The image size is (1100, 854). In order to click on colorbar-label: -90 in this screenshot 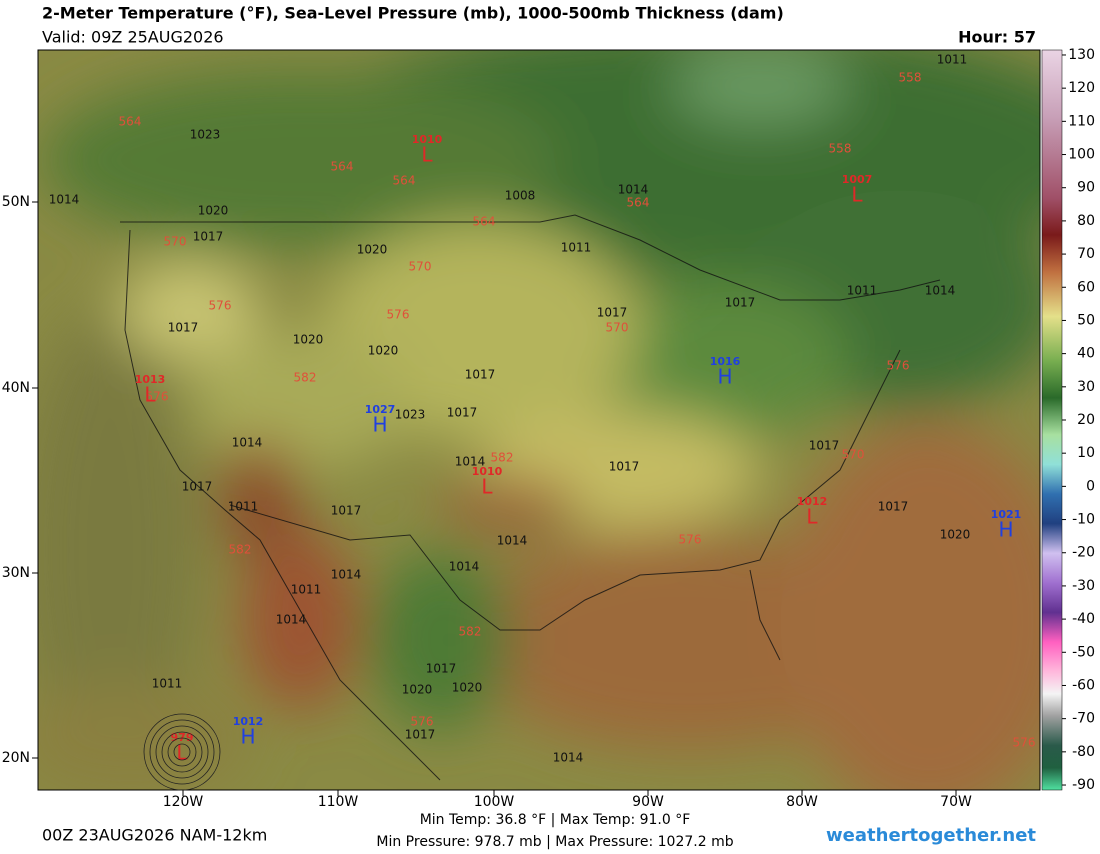, I will do `click(1083, 785)`.